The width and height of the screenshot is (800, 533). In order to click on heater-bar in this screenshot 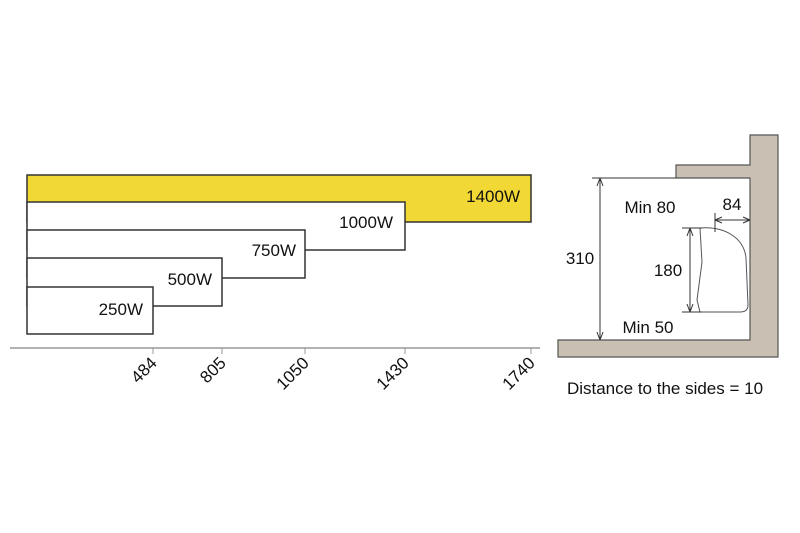, I will do `click(90, 310)`.